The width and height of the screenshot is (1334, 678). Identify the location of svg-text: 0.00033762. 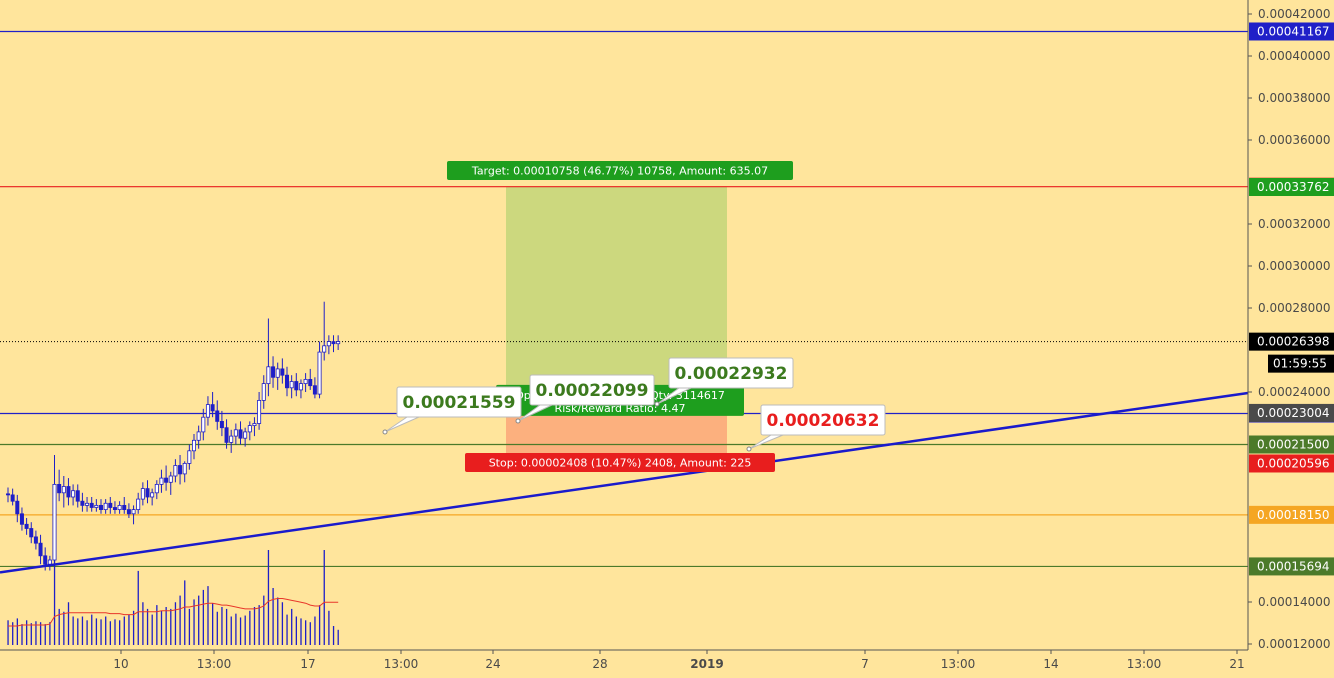
(1293, 187).